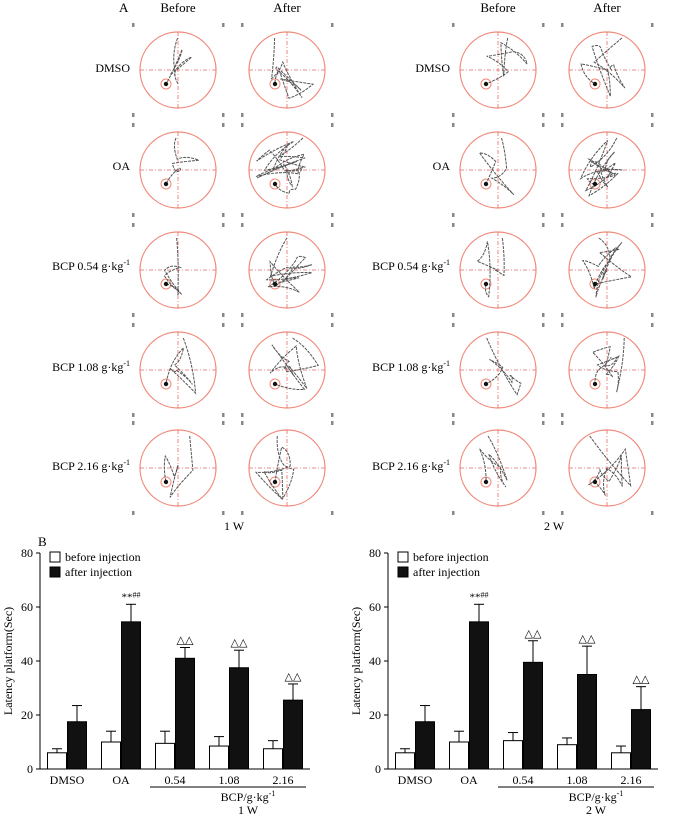  Describe the element at coordinates (498, 468) in the screenshot. I see `pool-bcp216-before-2w` at that location.